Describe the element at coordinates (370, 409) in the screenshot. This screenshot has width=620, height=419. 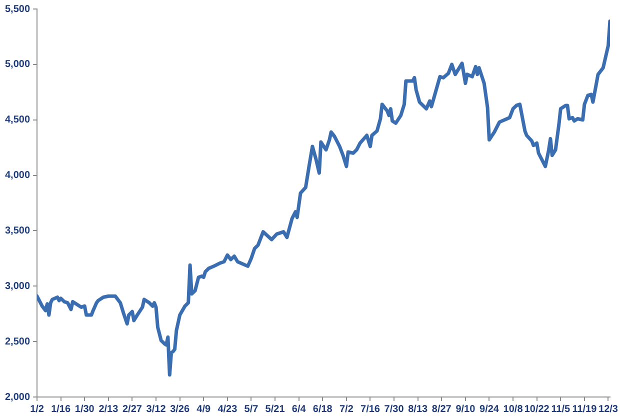
I see `x-tick-label: 7/16` at that location.